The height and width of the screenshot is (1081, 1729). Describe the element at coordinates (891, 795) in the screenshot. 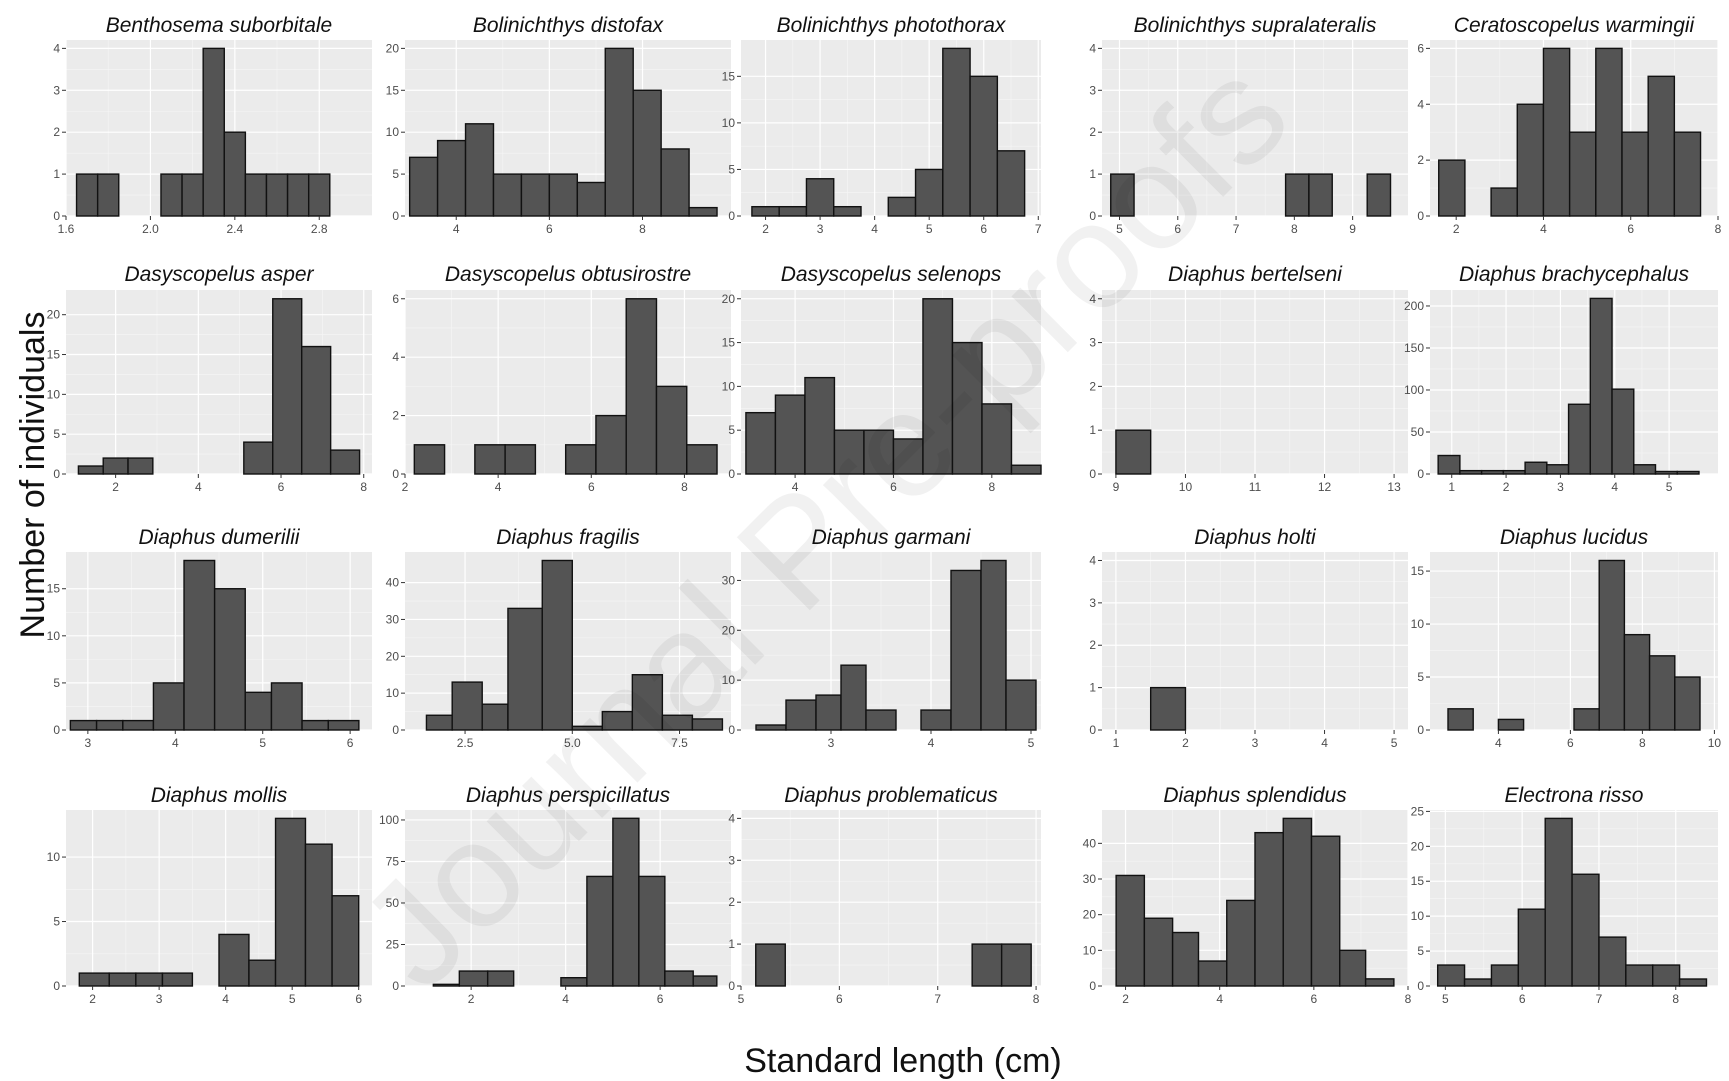

I see `panel-title: Diaphus problematicus` at that location.